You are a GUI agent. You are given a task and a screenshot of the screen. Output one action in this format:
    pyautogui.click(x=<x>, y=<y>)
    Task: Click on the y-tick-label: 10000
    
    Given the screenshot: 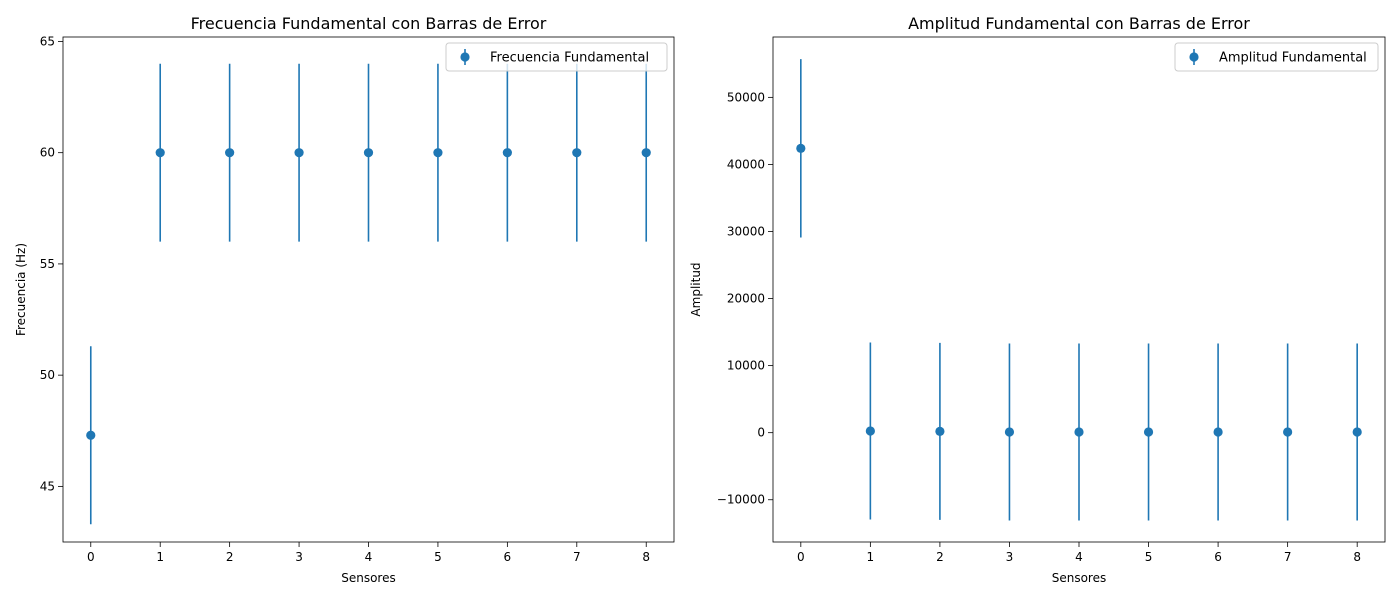 What is the action you would take?
    pyautogui.click(x=746, y=366)
    